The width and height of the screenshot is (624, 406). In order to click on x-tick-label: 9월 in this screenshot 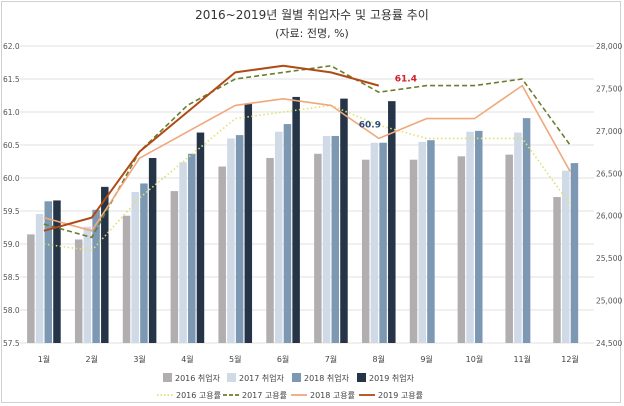, I will do `click(426, 359)`.